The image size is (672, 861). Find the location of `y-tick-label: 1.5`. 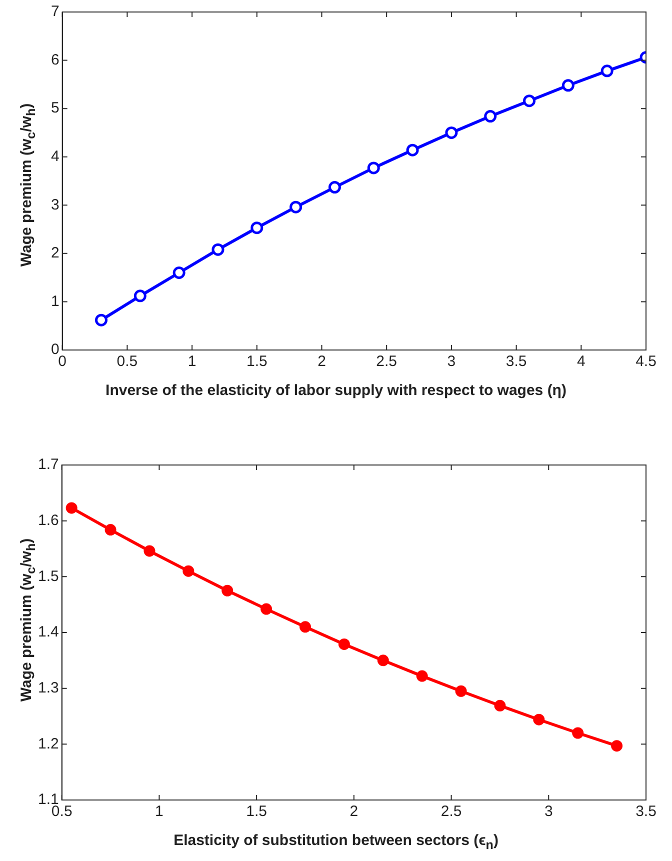

y-tick-label: 1.5 is located at coordinates (48, 576).